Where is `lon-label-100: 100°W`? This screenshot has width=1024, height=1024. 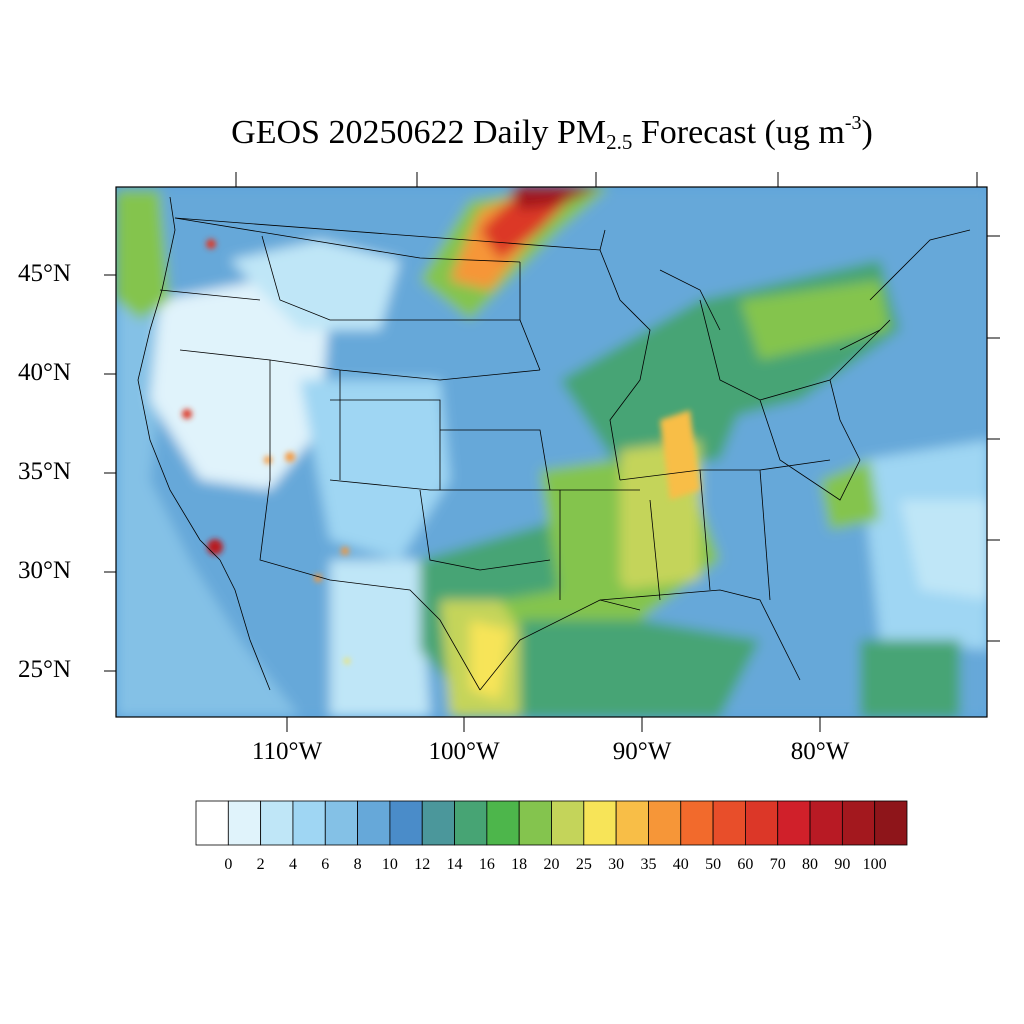 lon-label-100: 100°W is located at coordinates (464, 751).